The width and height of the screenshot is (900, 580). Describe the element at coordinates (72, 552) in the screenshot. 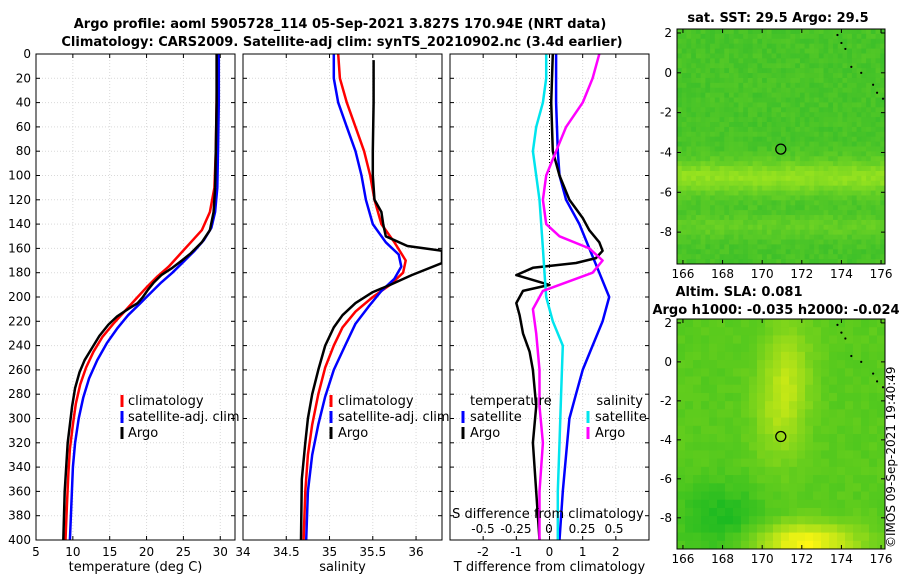

I see `x-tick-label: 10` at that location.